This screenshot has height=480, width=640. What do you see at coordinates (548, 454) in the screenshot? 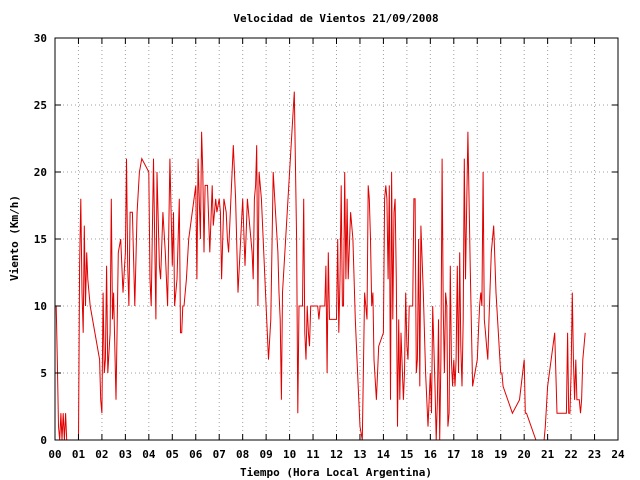
I see `x-tick-label: 21` at bounding box center [548, 454].